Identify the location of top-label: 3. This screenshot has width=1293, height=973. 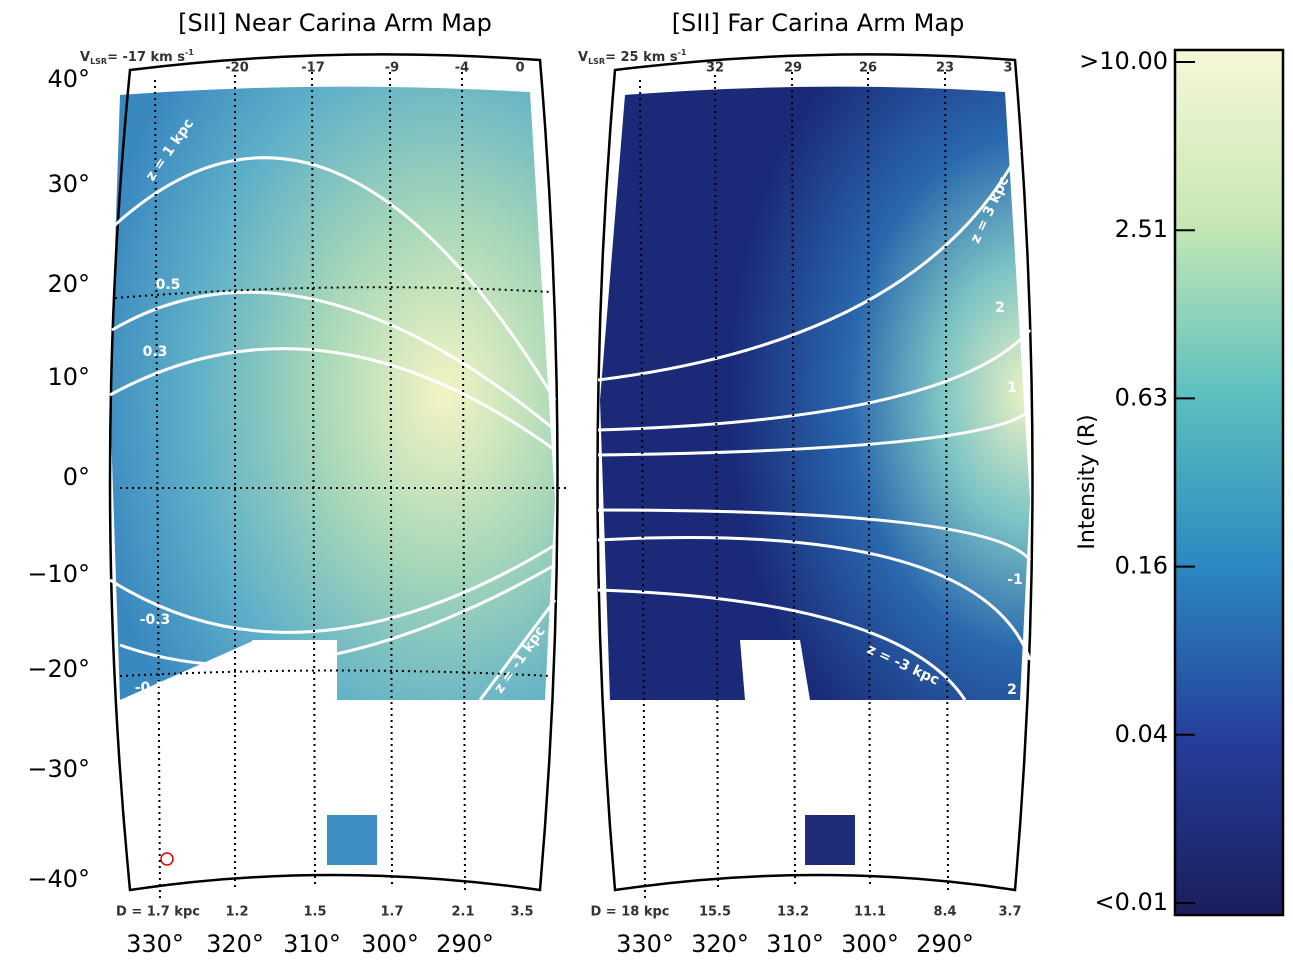
(1007, 68).